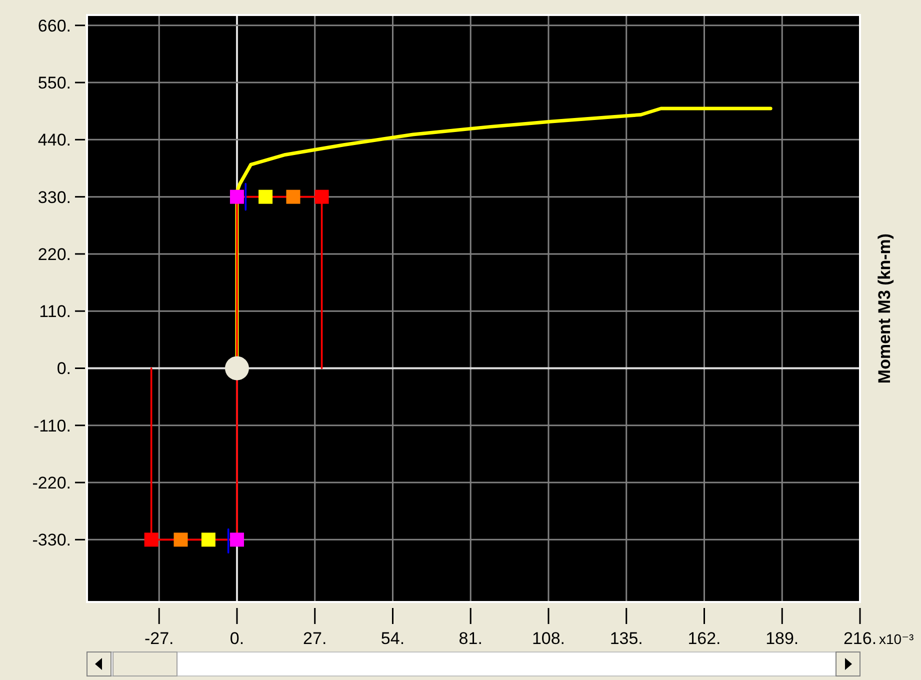 Image resolution: width=921 pixels, height=680 pixels. What do you see at coordinates (159, 638) in the screenshot?
I see `x-tick-label: -27.` at bounding box center [159, 638].